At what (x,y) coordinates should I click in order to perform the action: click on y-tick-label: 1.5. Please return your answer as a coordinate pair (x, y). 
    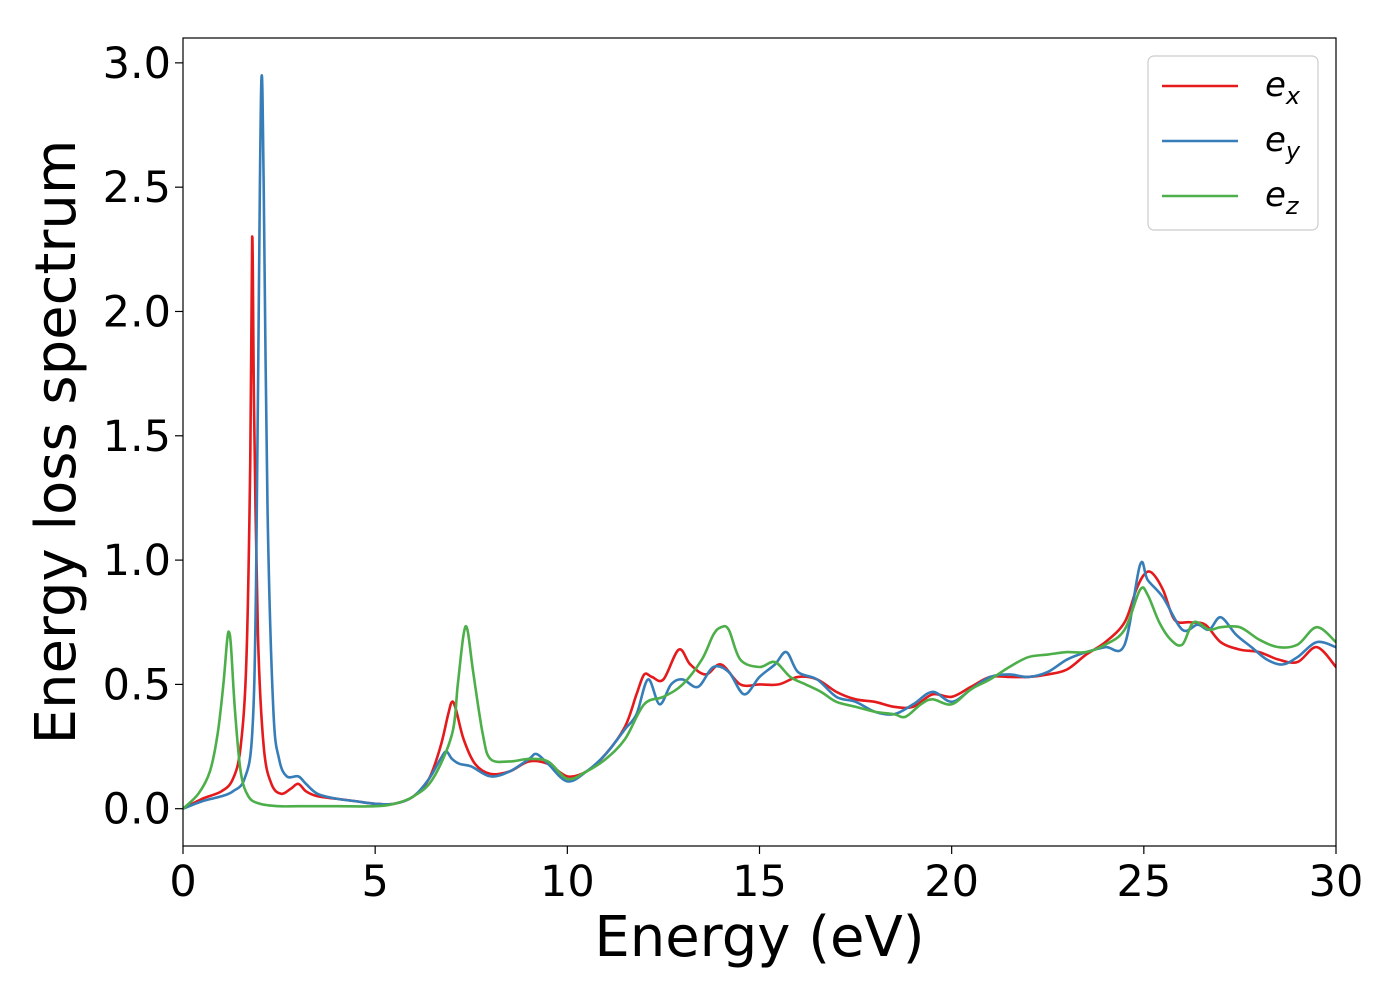
    Looking at the image, I should click on (137, 437).